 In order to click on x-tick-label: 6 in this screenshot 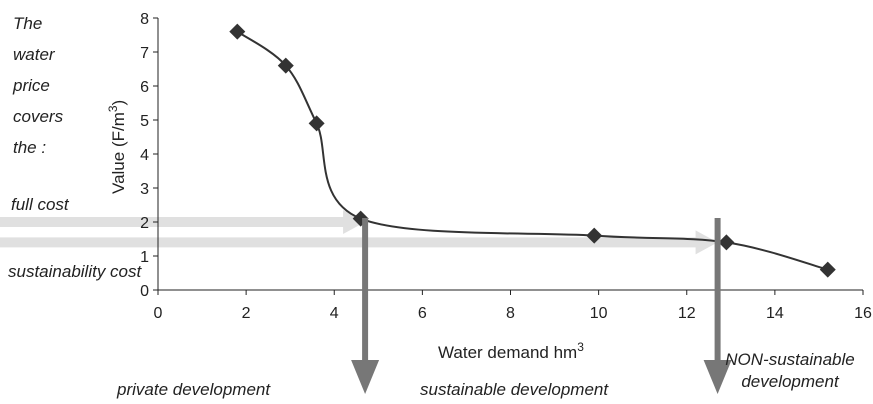, I will do `click(422, 313)`.